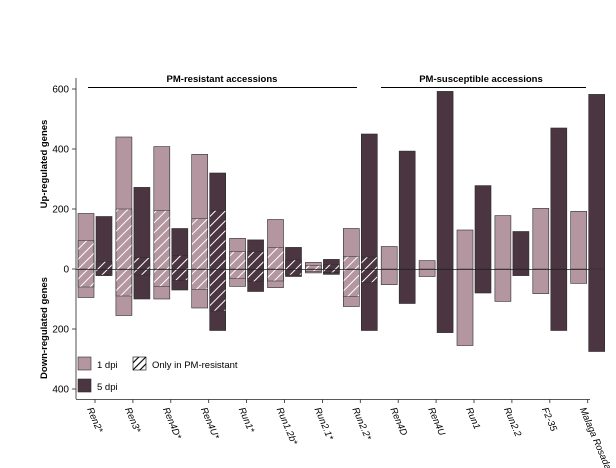 This screenshot has width=616, height=468. What do you see at coordinates (512, 422) in the screenshot?
I see `x-tick-label: Run2.2` at bounding box center [512, 422].